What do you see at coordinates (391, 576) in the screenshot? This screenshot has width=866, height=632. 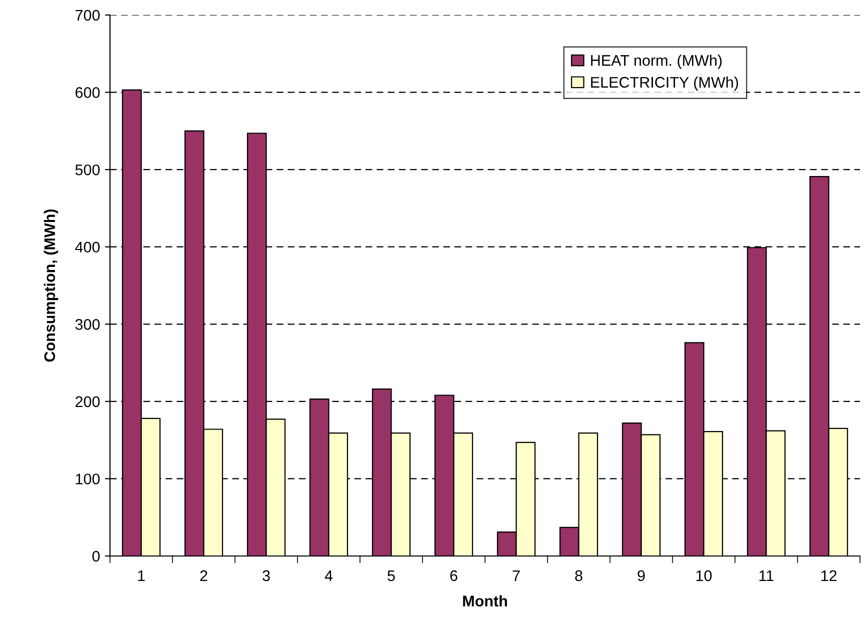 I see `x-tick-label: 5` at bounding box center [391, 576].